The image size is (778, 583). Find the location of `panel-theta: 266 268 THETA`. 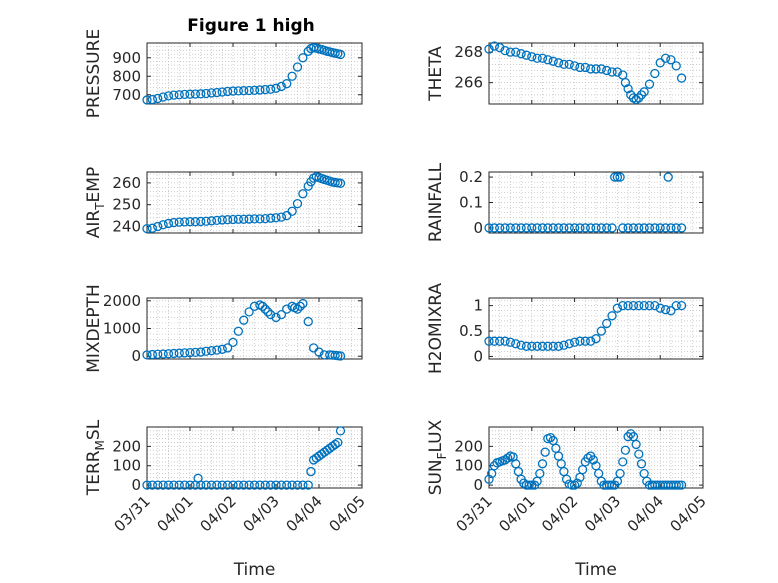

panel-theta: 266 268 THETA is located at coordinates (565, 73).